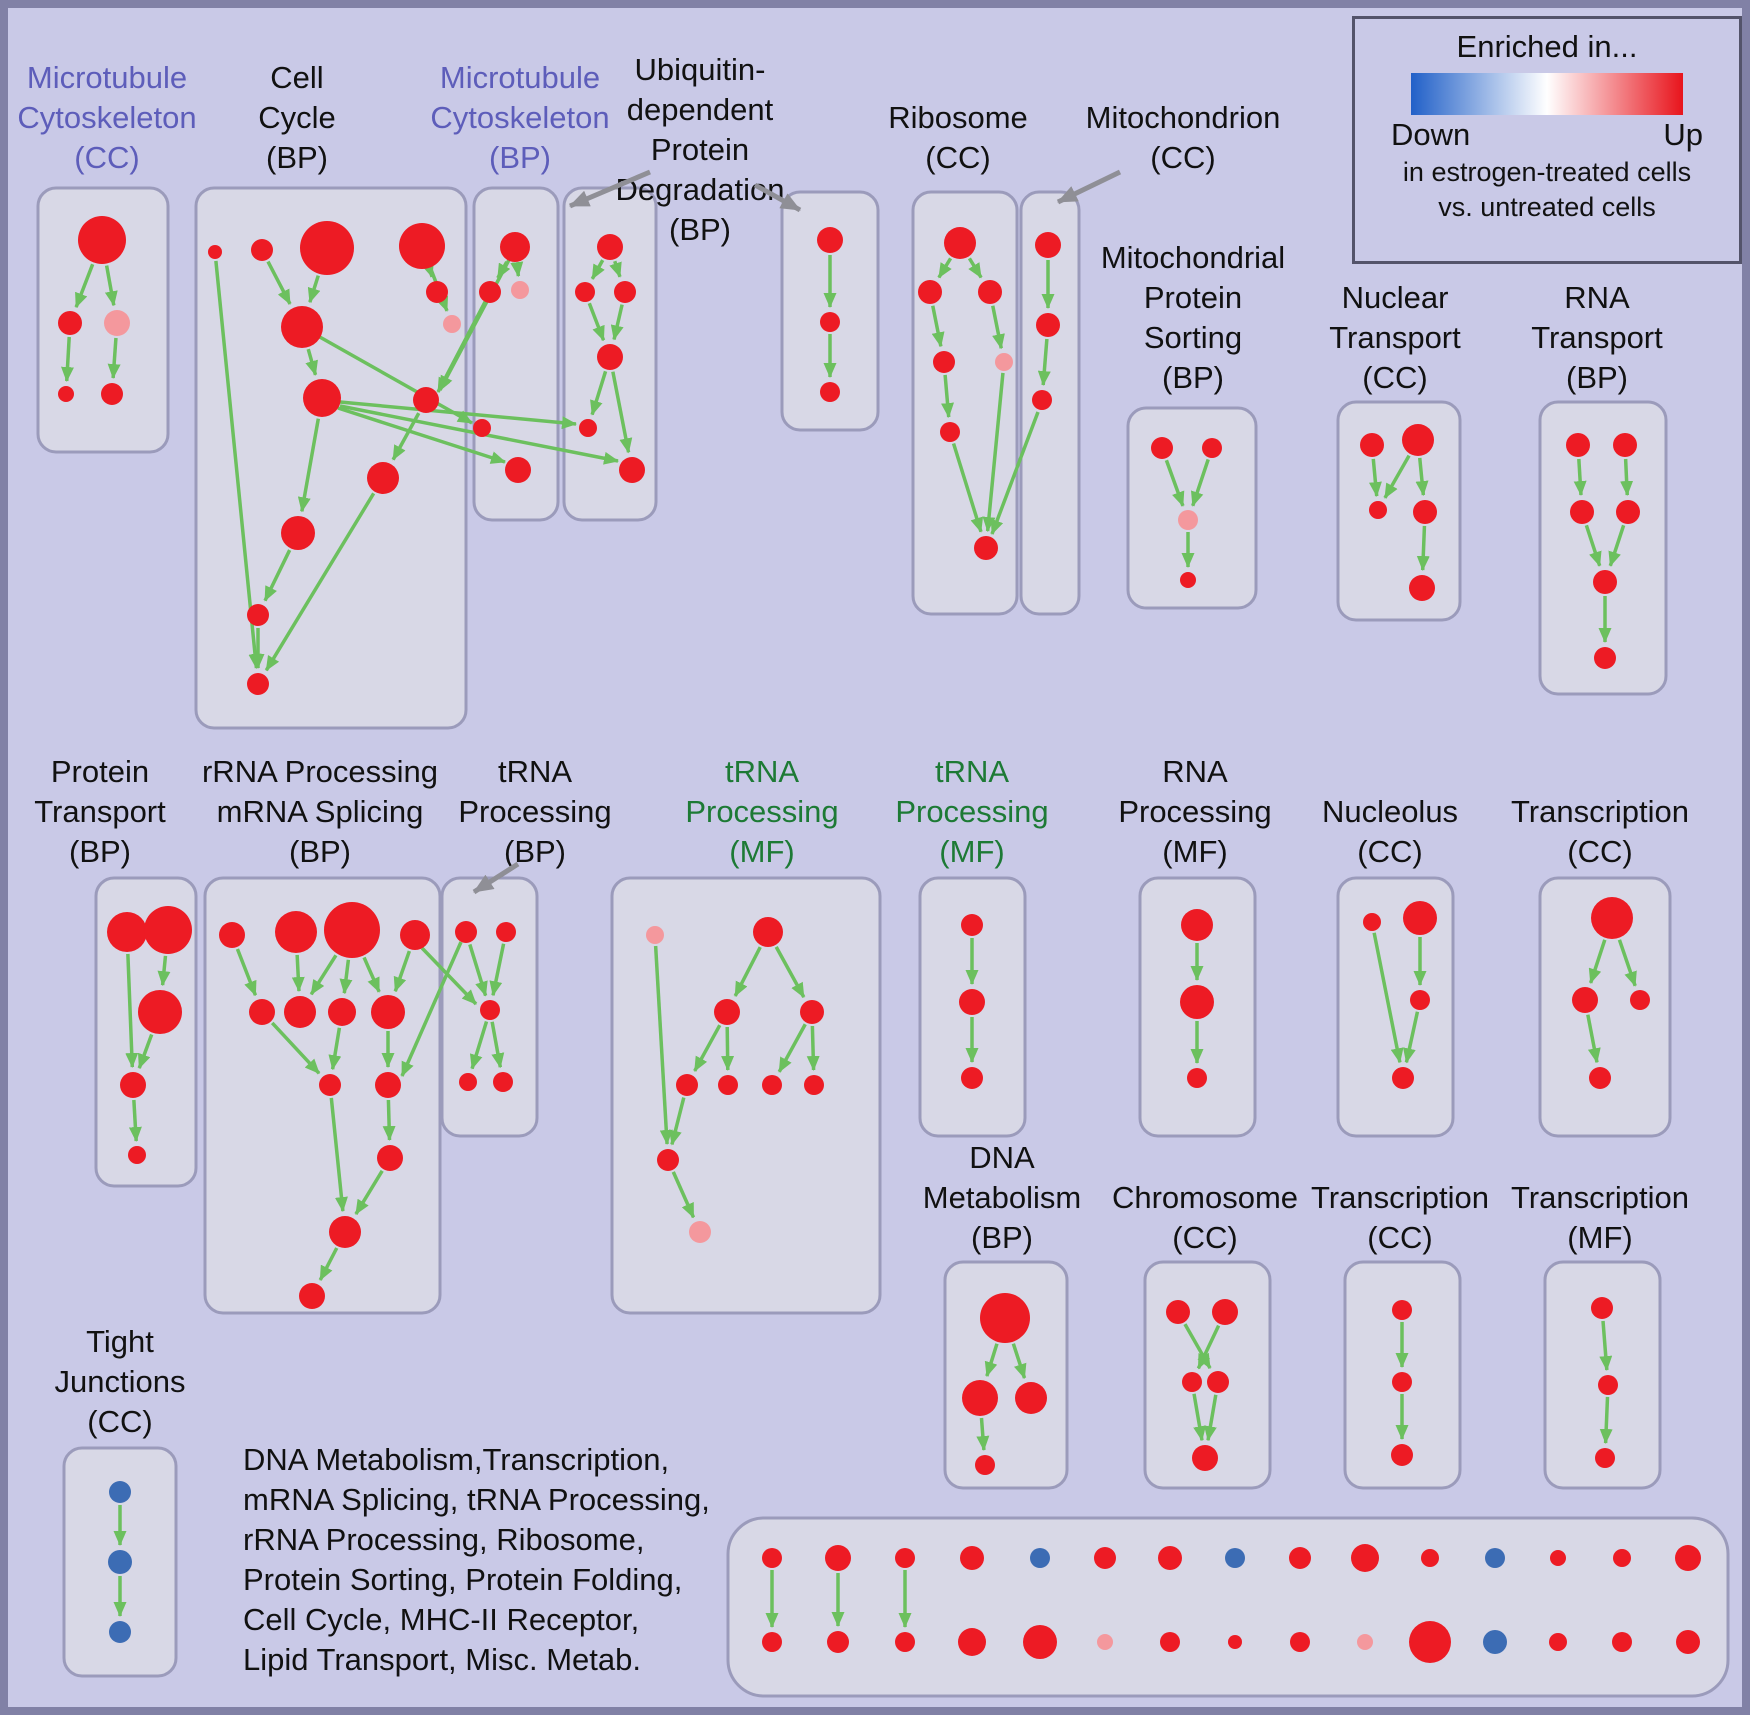  What do you see at coordinates (1204, 1237) in the screenshot?
I see `label-chromosome-cc: (CC)` at bounding box center [1204, 1237].